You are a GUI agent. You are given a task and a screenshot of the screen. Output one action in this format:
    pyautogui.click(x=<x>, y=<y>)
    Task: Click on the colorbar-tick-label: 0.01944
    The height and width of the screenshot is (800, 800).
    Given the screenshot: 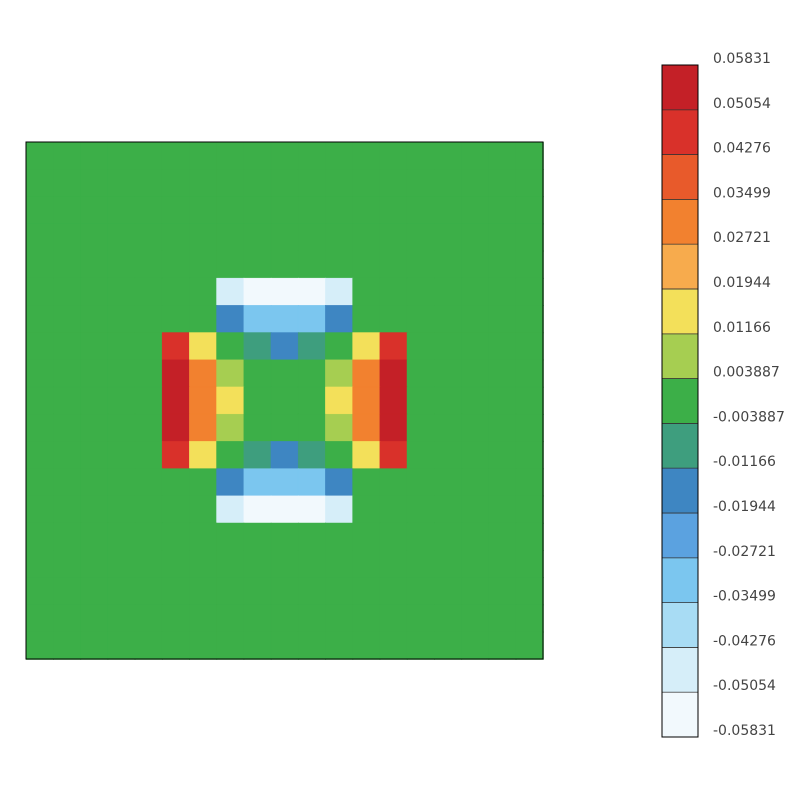 What is the action you would take?
    pyautogui.click(x=742, y=283)
    